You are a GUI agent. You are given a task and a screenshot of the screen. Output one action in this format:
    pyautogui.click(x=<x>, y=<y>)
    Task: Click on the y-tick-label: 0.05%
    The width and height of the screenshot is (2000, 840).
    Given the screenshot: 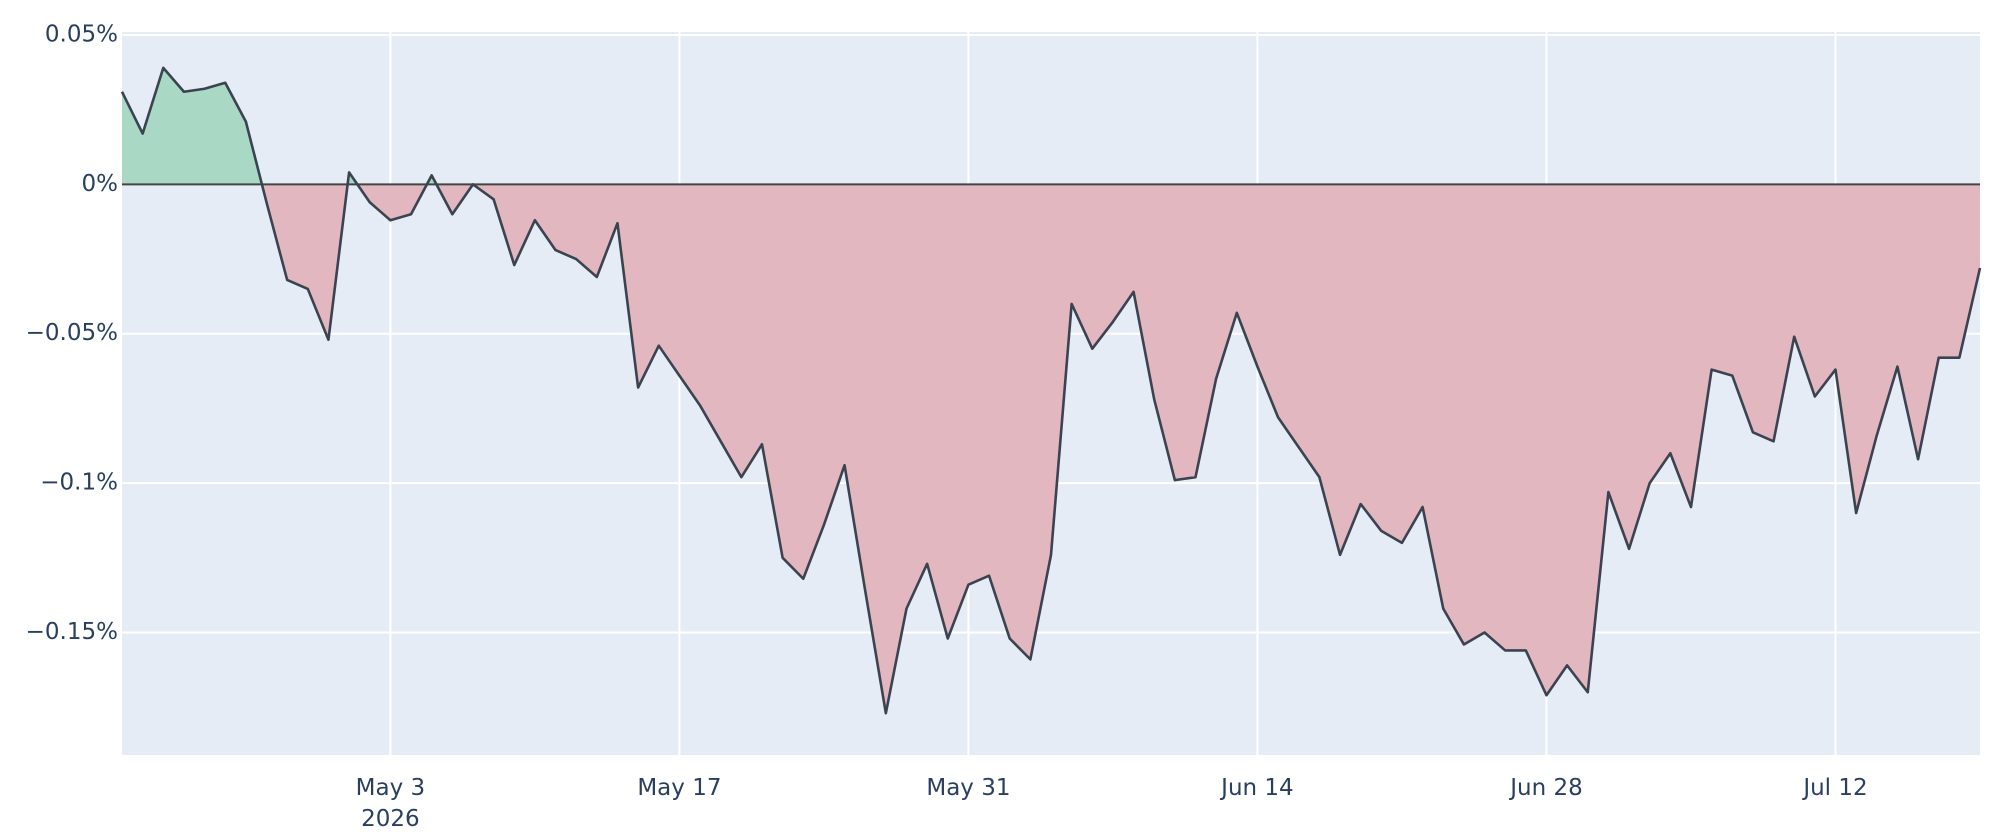 What is the action you would take?
    pyautogui.click(x=81, y=34)
    